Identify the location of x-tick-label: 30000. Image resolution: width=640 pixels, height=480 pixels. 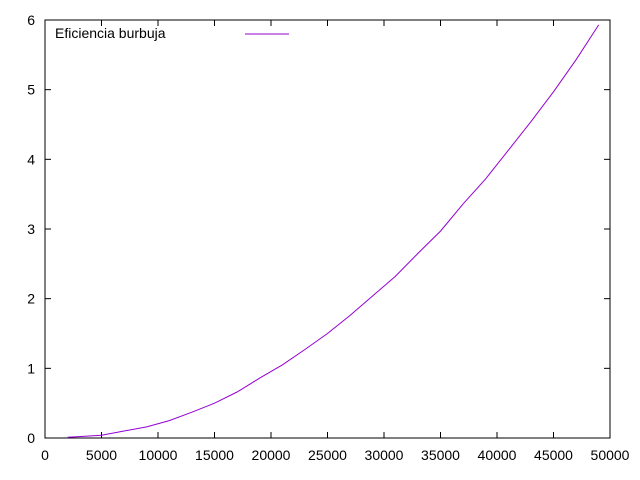
(384, 455).